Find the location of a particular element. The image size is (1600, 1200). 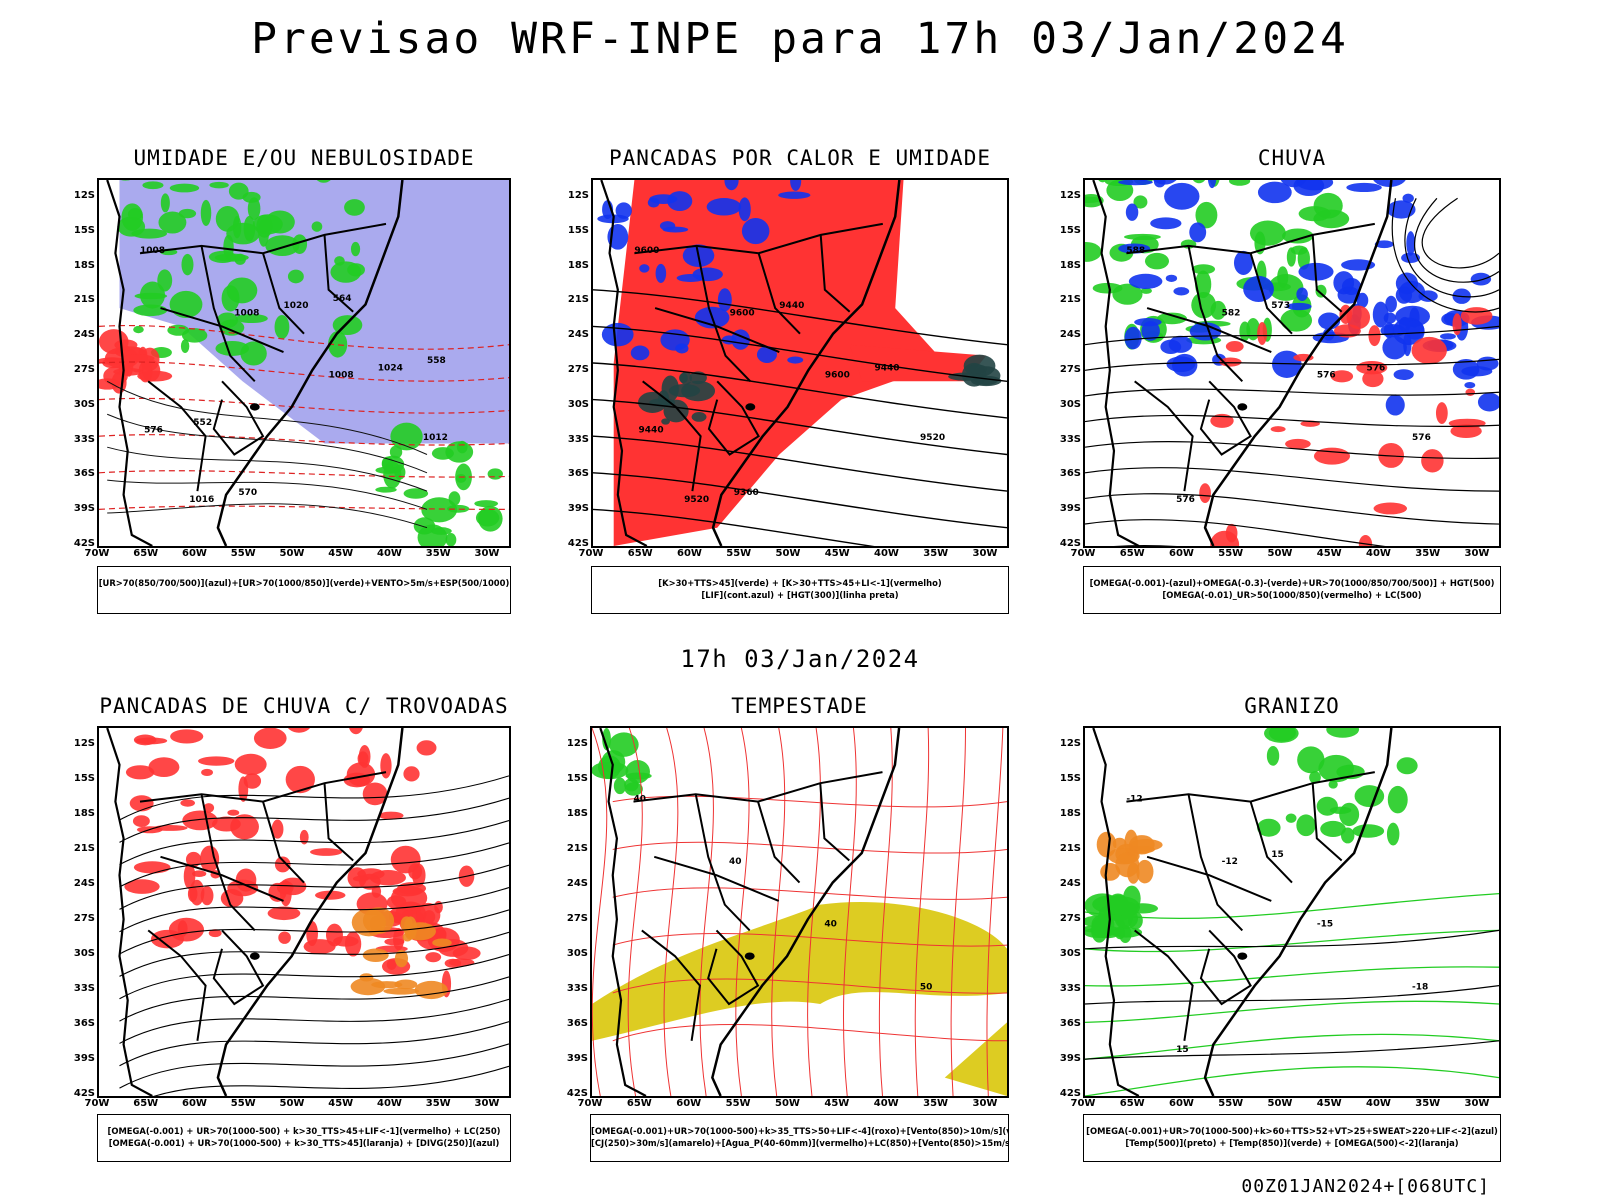

contour-label: 9600 is located at coordinates (837, 376).